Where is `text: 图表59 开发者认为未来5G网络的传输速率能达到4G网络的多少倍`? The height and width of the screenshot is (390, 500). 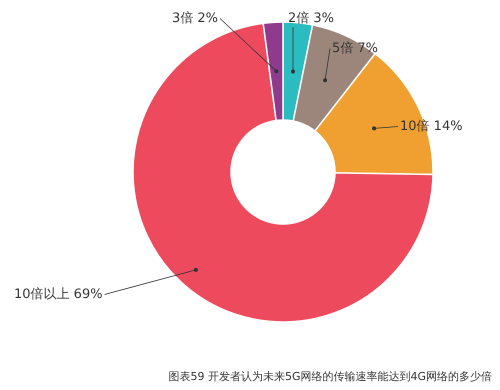
text: 图表59 开发者认为未来5G网络的传输速率能达到4G网络的多少倍 is located at coordinates (330, 376).